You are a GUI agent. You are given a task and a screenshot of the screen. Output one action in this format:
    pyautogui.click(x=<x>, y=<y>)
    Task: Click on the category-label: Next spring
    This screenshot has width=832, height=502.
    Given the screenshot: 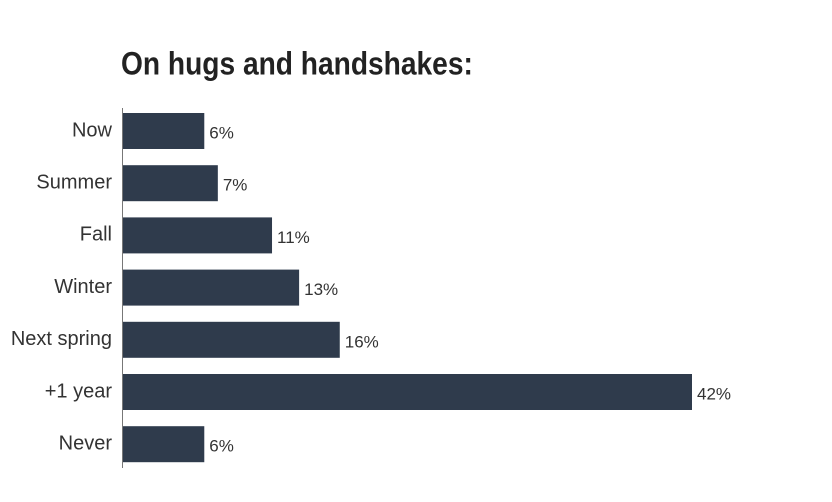 What is the action you would take?
    pyautogui.click(x=61, y=339)
    